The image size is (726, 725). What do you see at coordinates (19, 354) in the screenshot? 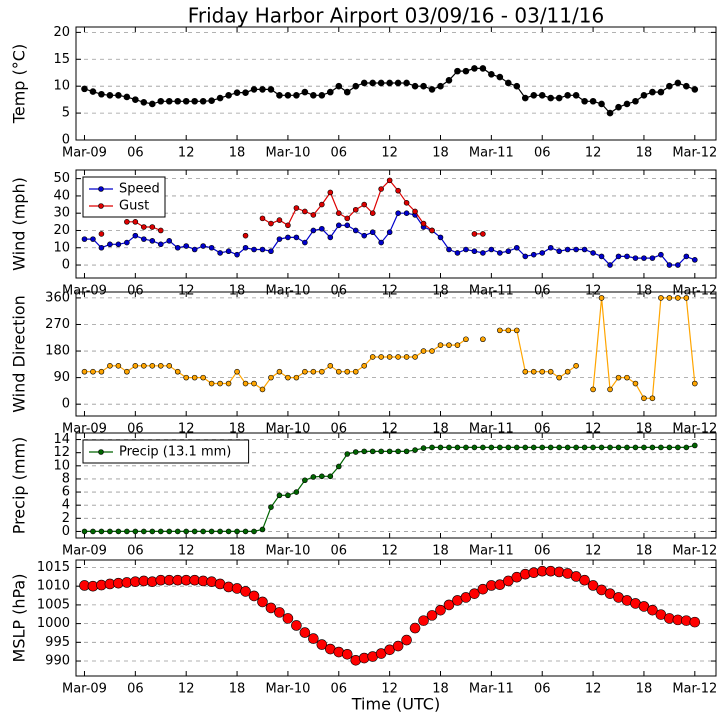
I see `y-axis-label: Wind Direction` at bounding box center [19, 354].